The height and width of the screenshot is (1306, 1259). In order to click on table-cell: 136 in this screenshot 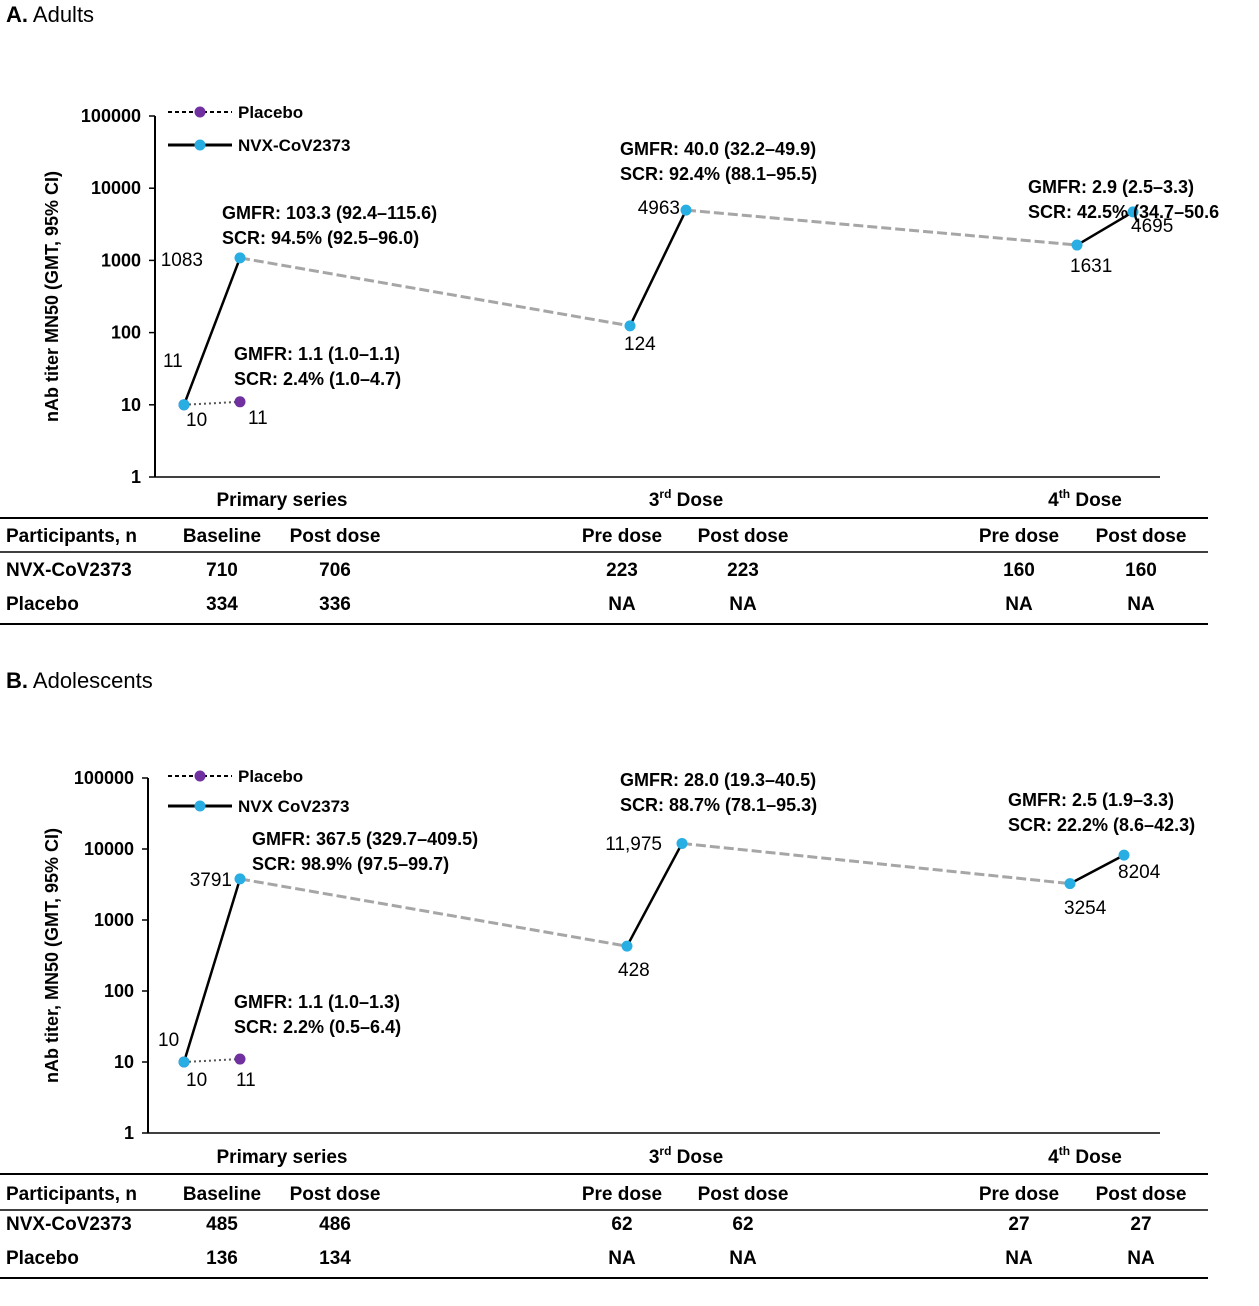, I will do `click(222, 1258)`.